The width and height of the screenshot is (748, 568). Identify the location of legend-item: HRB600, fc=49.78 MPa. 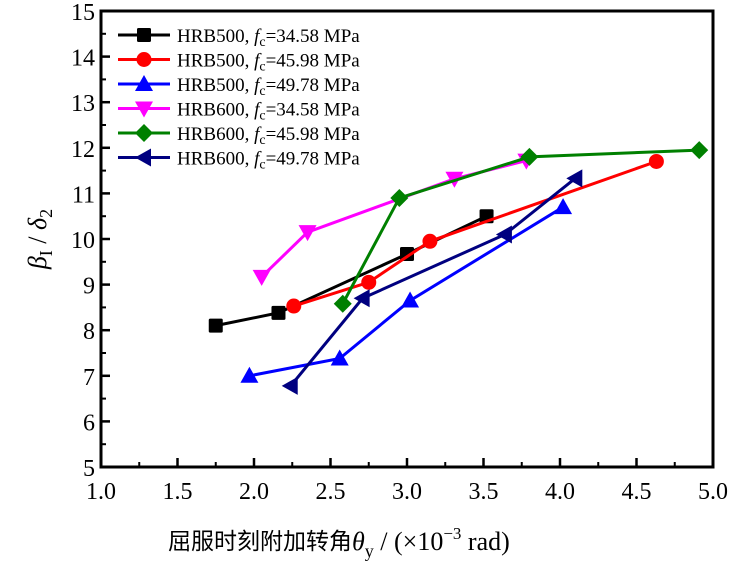
(239, 160).